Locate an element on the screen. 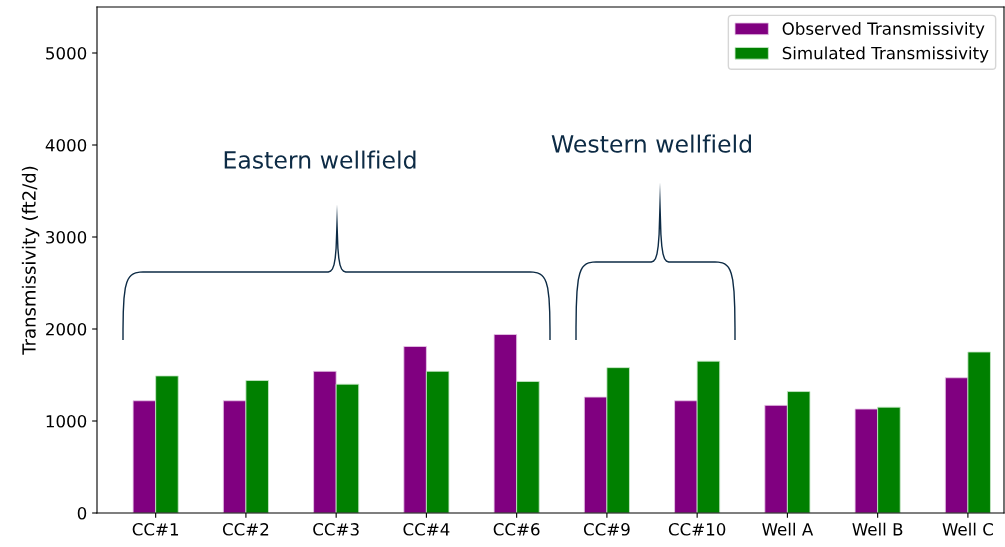 This screenshot has width=1005, height=547. y-tick-label: 0 is located at coordinates (82, 513).